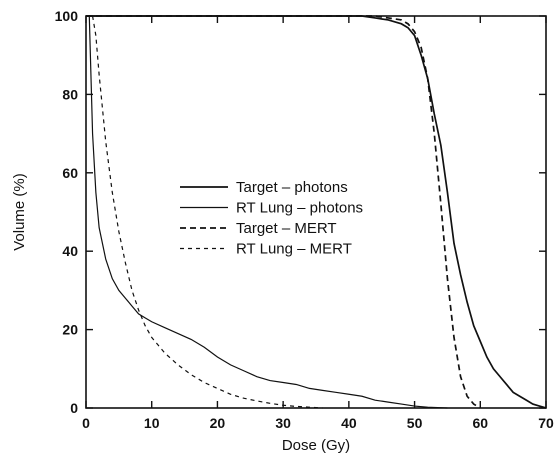 The width and height of the screenshot is (559, 459). I want to click on legend-label-1: Target – photons, so click(292, 187).